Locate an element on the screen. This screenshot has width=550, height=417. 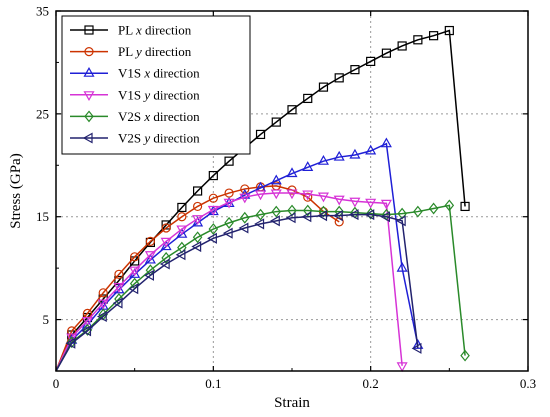
legend-box is located at coordinates (156, 85).